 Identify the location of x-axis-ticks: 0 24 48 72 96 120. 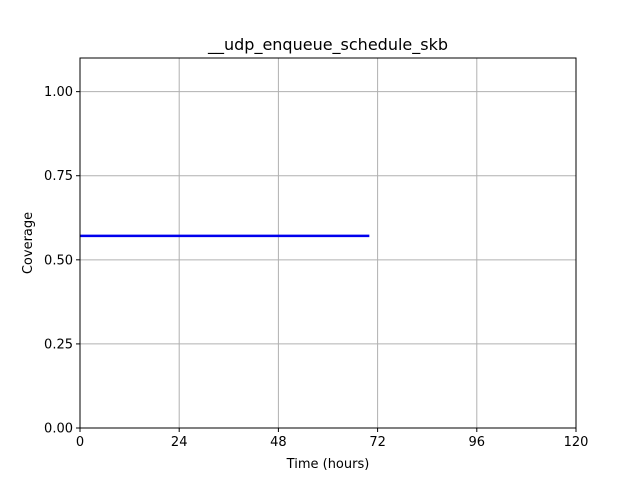
(332, 439).